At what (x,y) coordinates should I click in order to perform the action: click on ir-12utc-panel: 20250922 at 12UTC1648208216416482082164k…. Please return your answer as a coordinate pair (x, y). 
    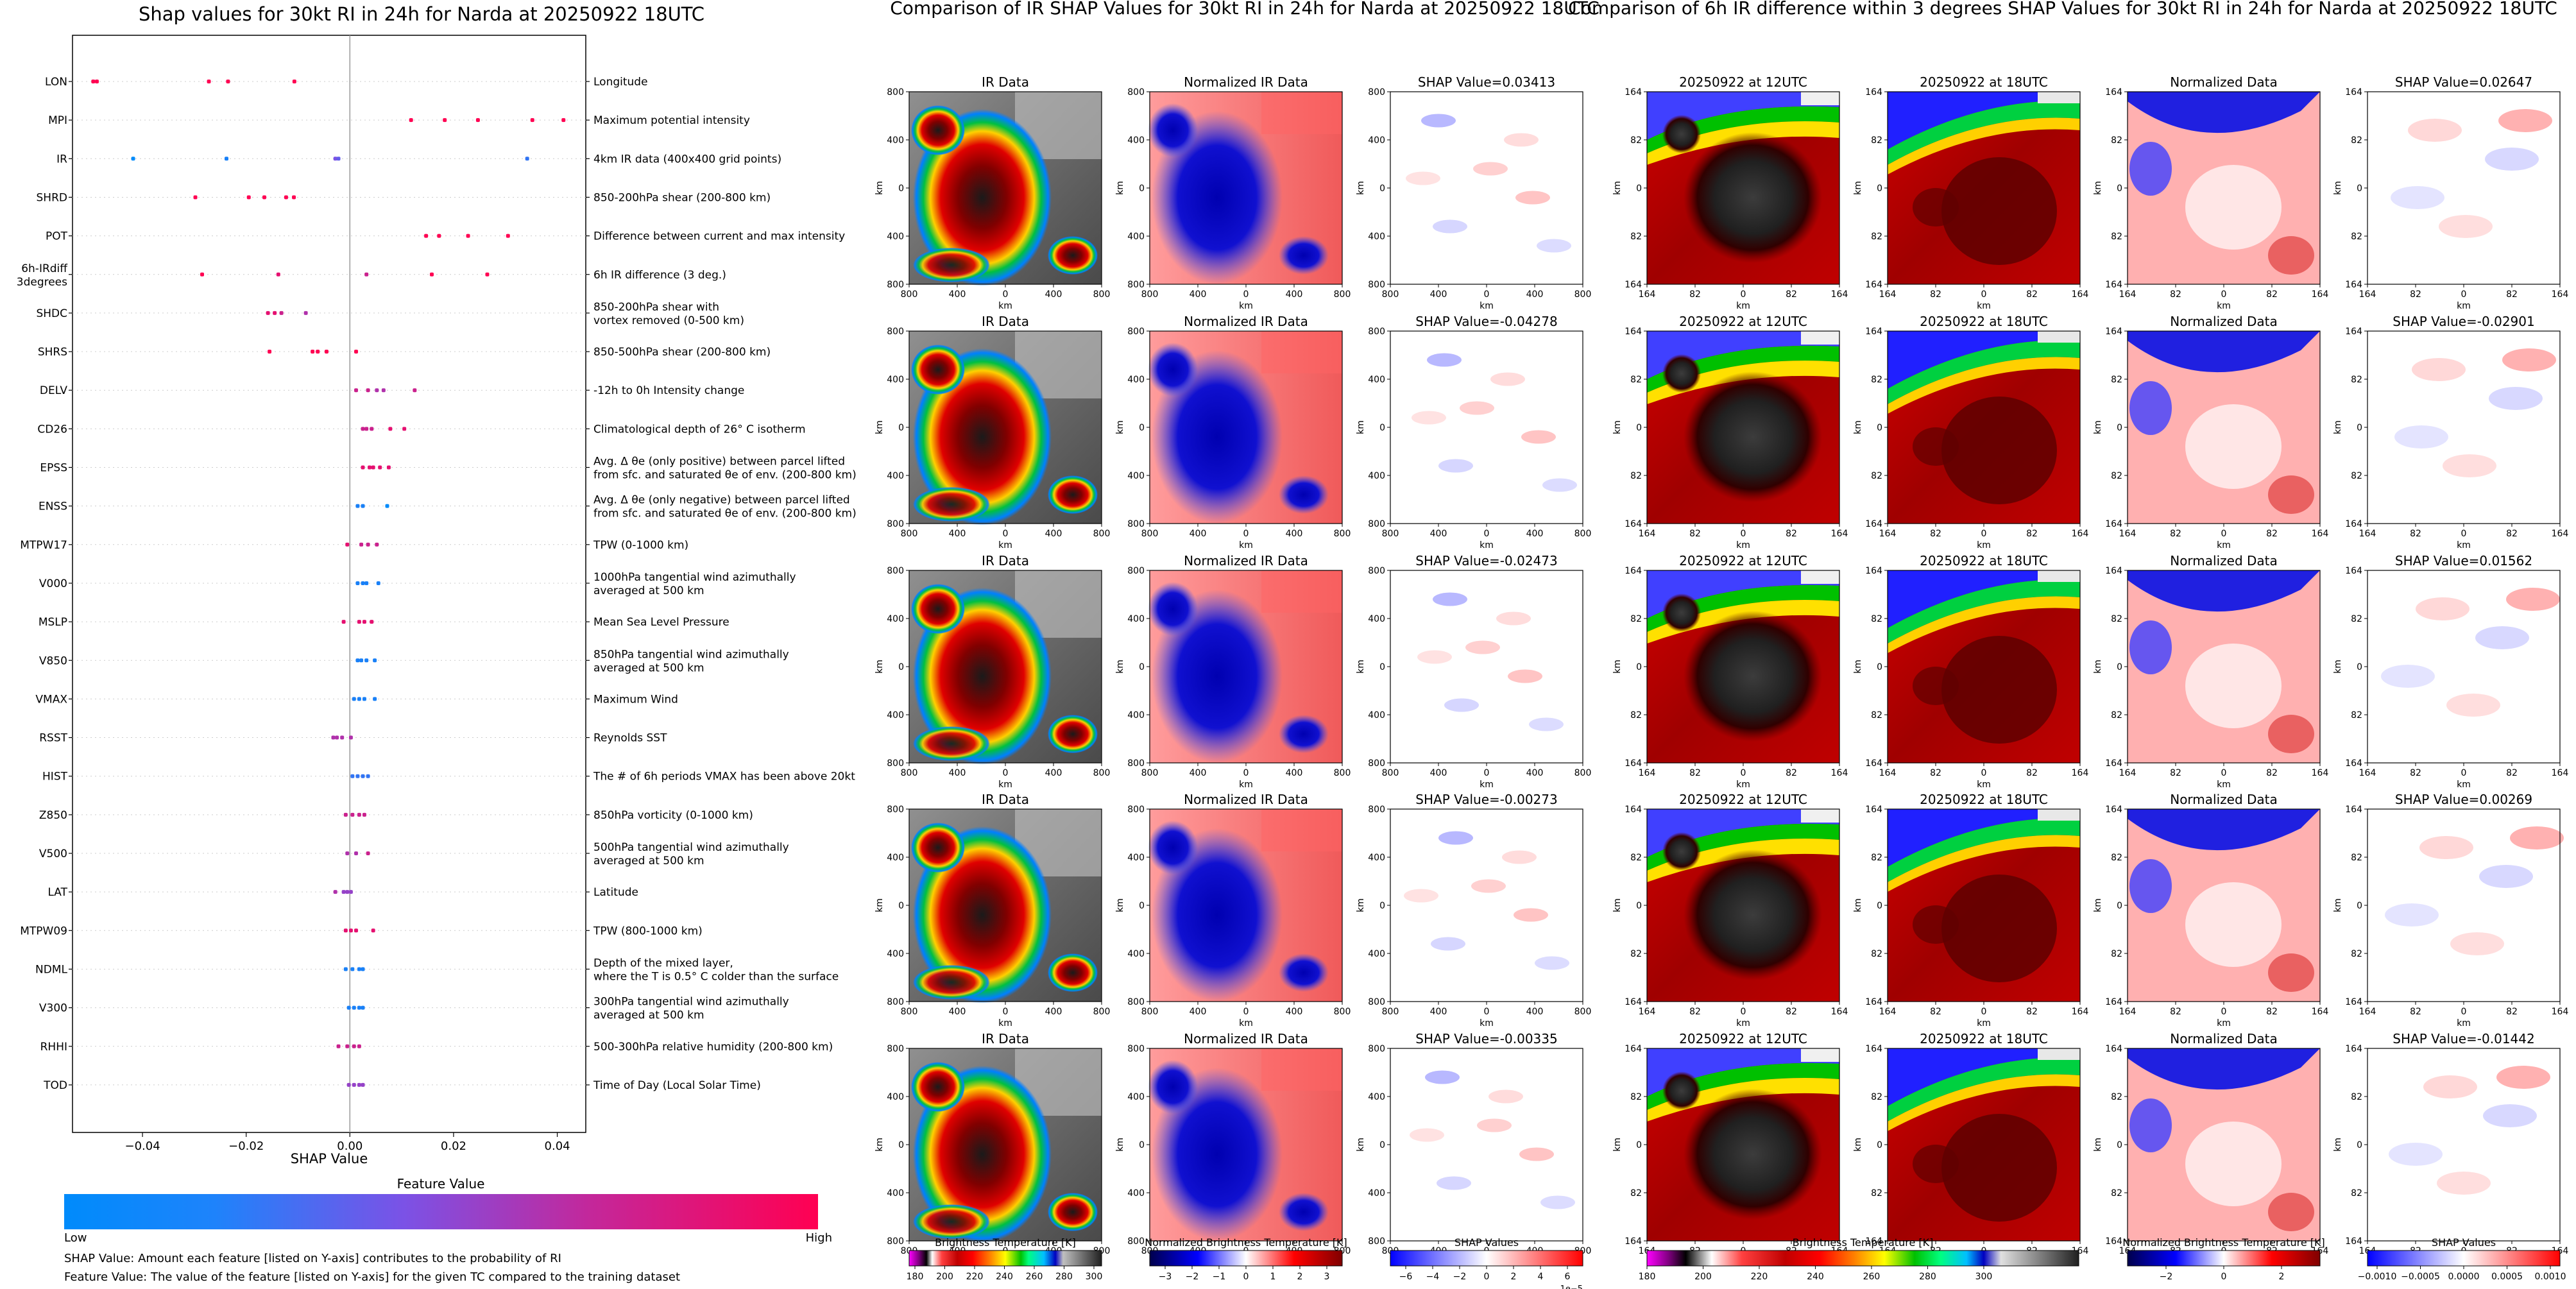
    Looking at the image, I should click on (1730, 1149).